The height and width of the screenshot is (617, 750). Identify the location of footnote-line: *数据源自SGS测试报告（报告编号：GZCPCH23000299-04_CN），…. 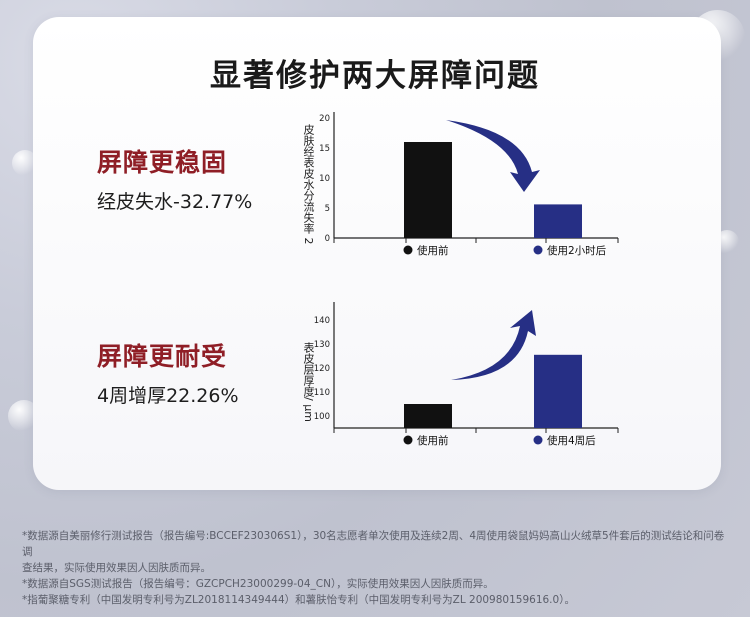
(258, 584).